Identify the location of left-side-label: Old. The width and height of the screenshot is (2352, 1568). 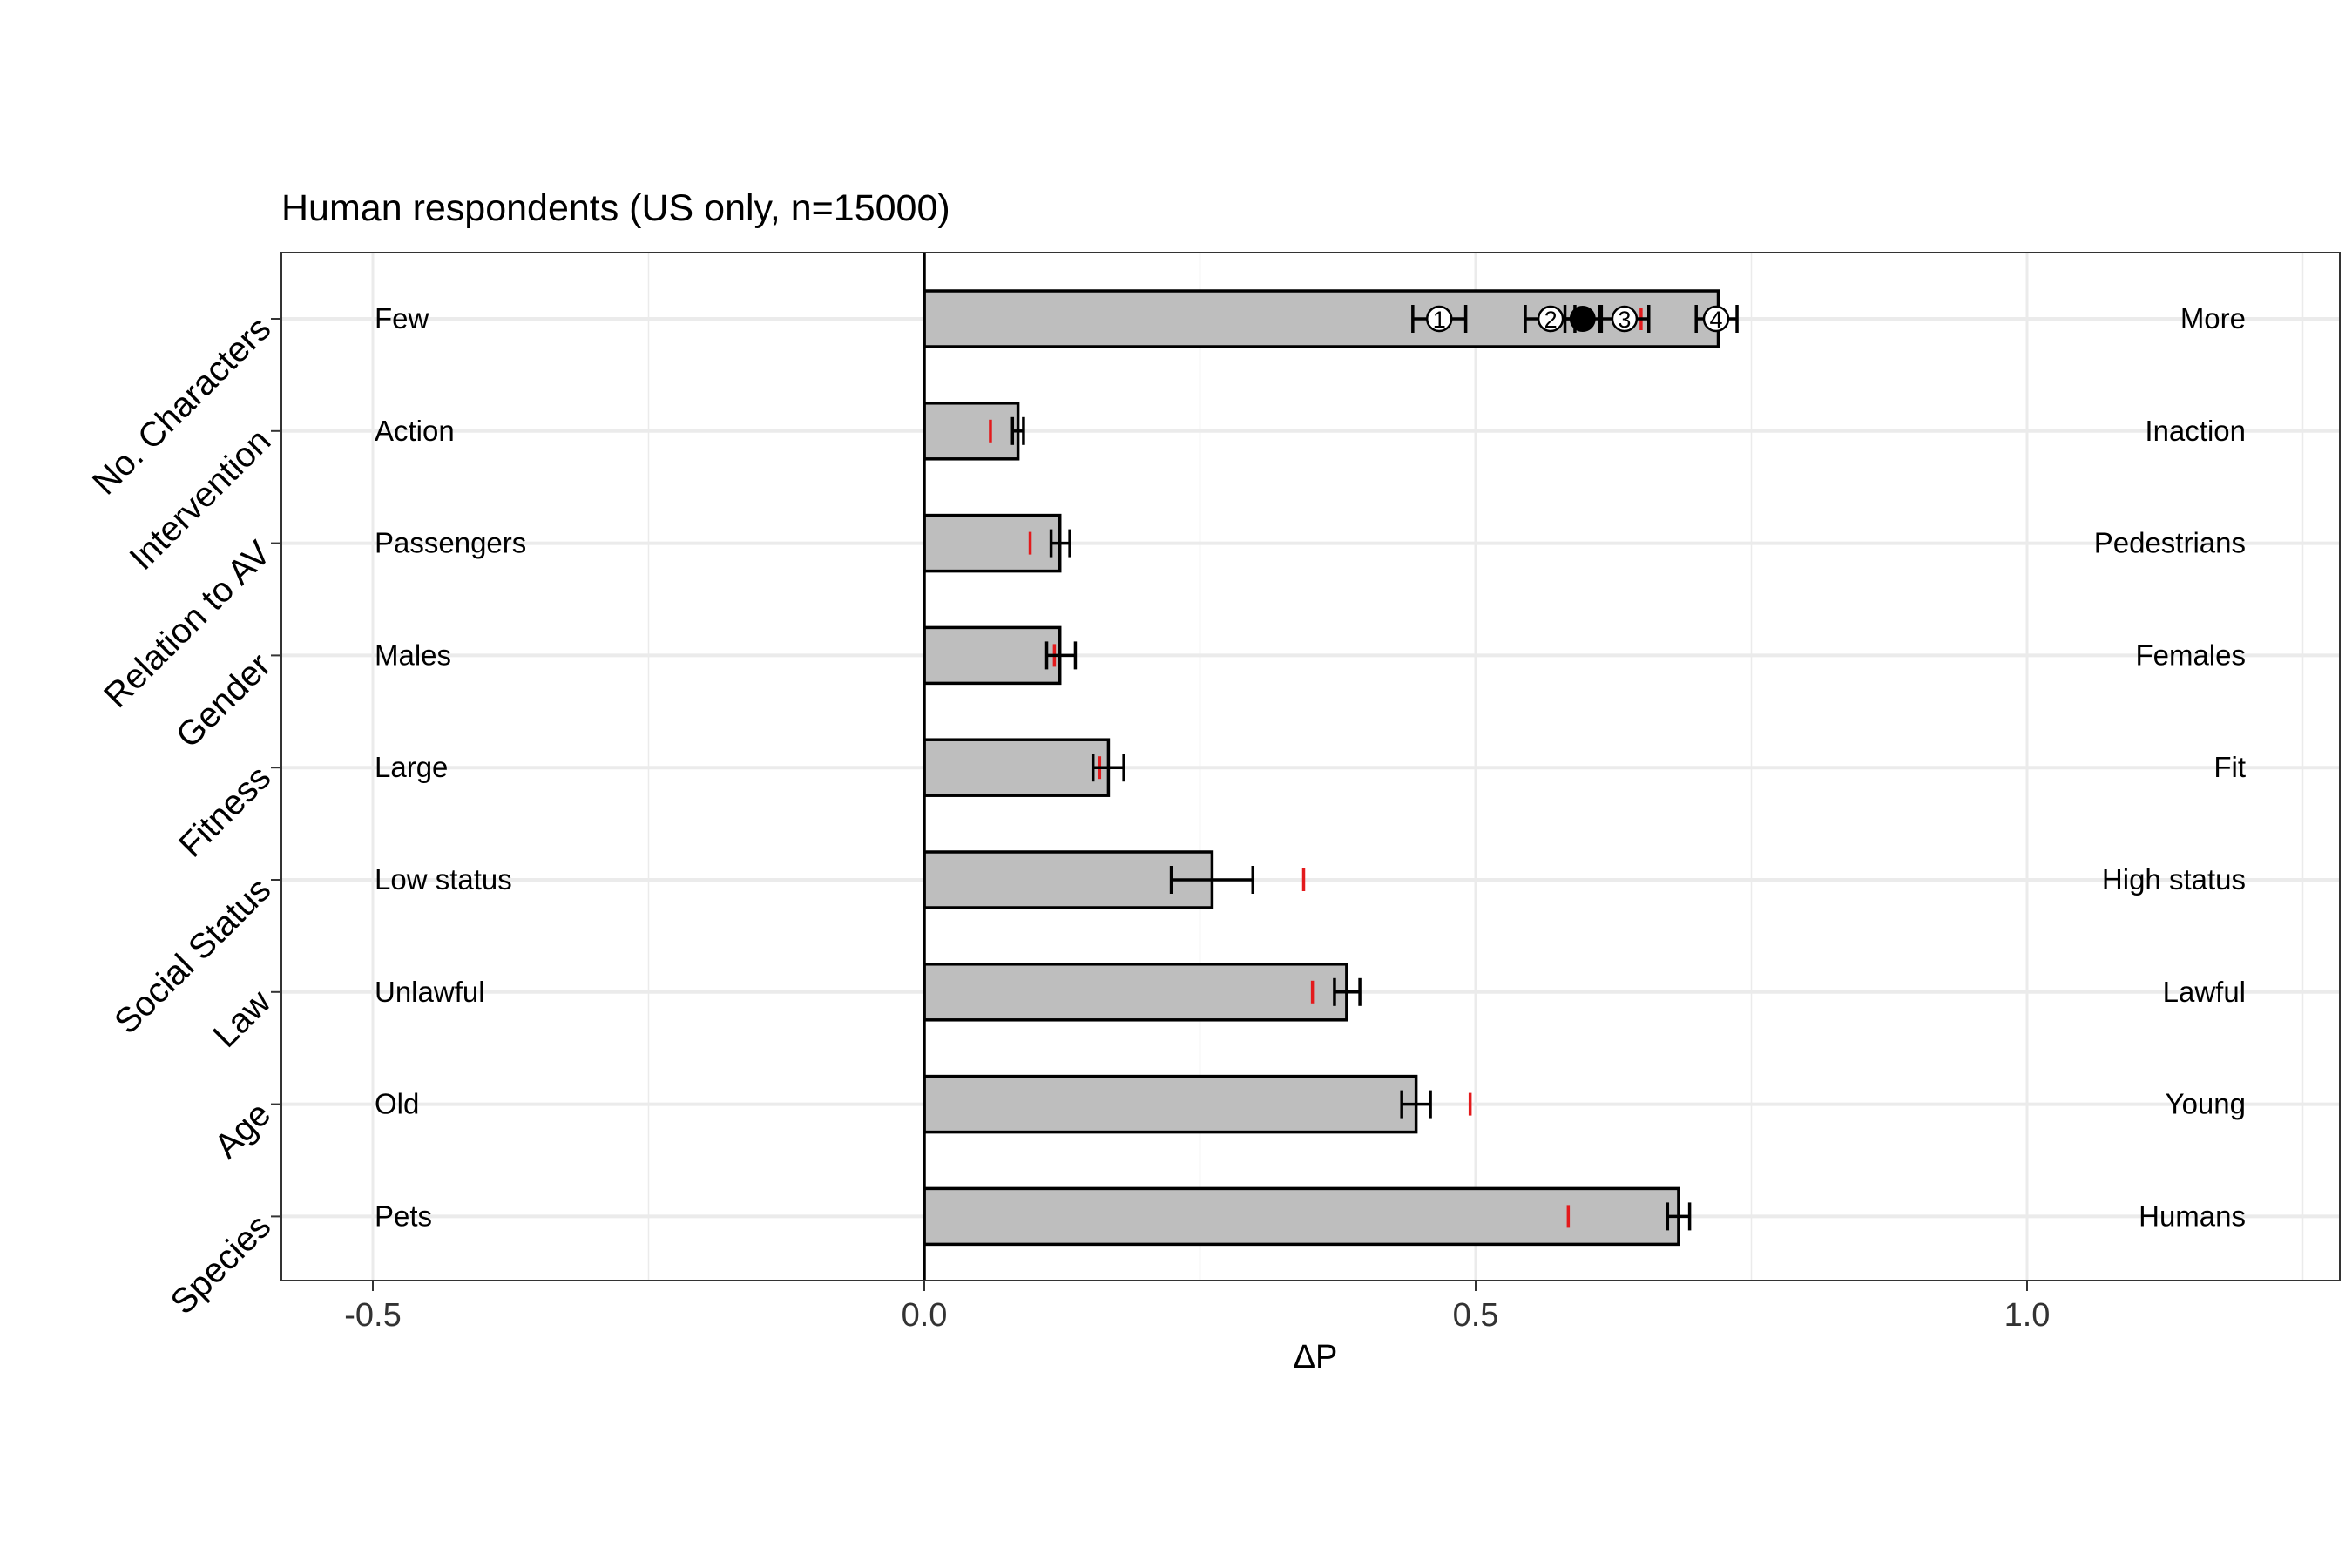
(397, 1104).